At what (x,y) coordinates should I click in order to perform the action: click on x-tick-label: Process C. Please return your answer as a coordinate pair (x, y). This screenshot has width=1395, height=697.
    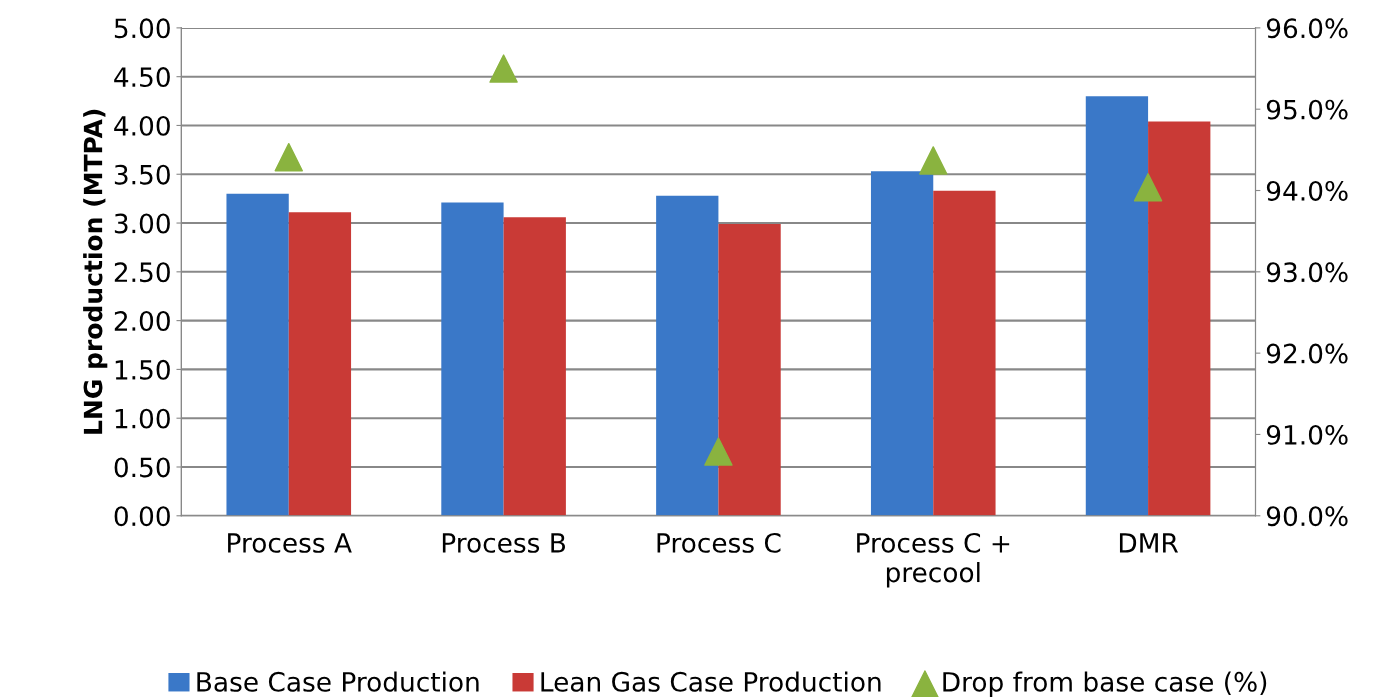
    Looking at the image, I should click on (719, 542).